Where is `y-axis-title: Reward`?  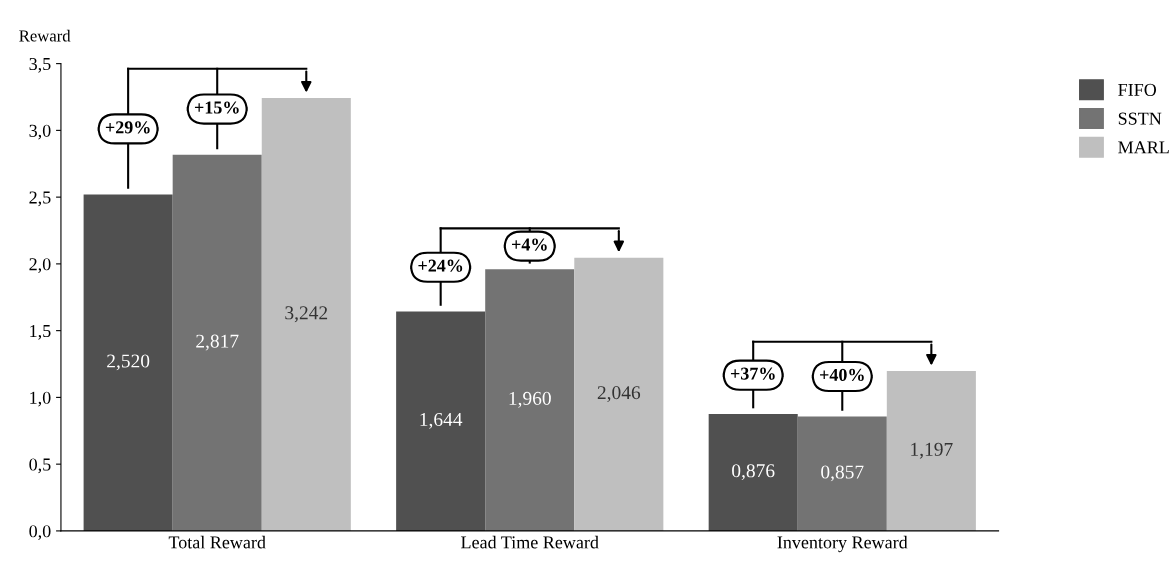
y-axis-title: Reward is located at coordinates (45, 35).